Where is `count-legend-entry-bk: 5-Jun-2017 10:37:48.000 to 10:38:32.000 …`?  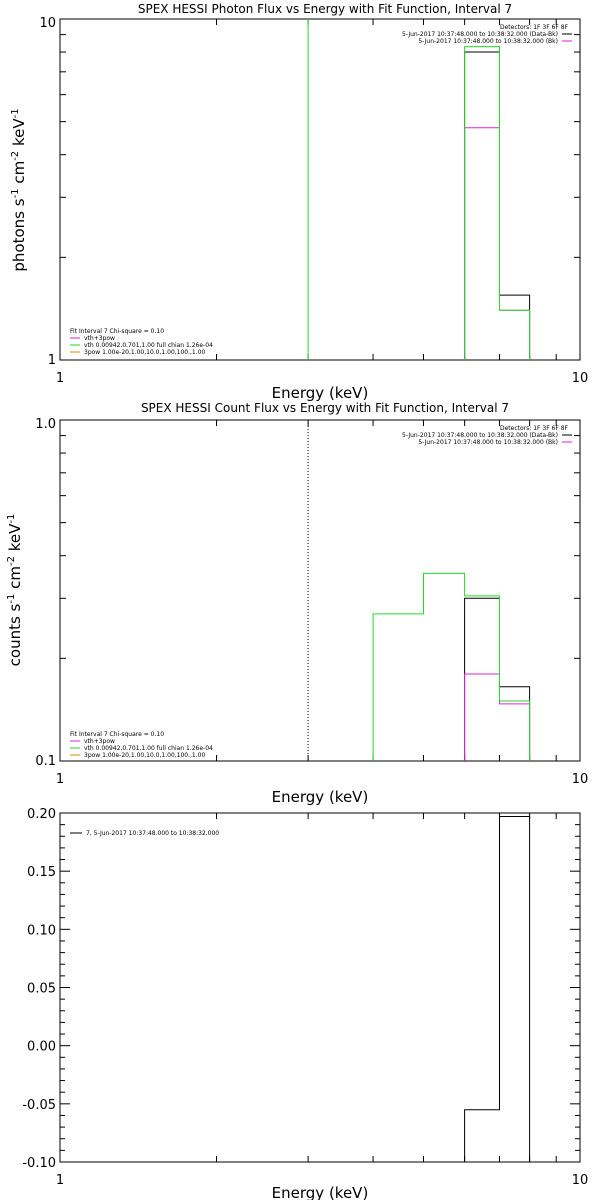
count-legend-entry-bk: 5-Jun-2017 10:37:48.000 to 10:38:32.000 … is located at coordinates (488, 442).